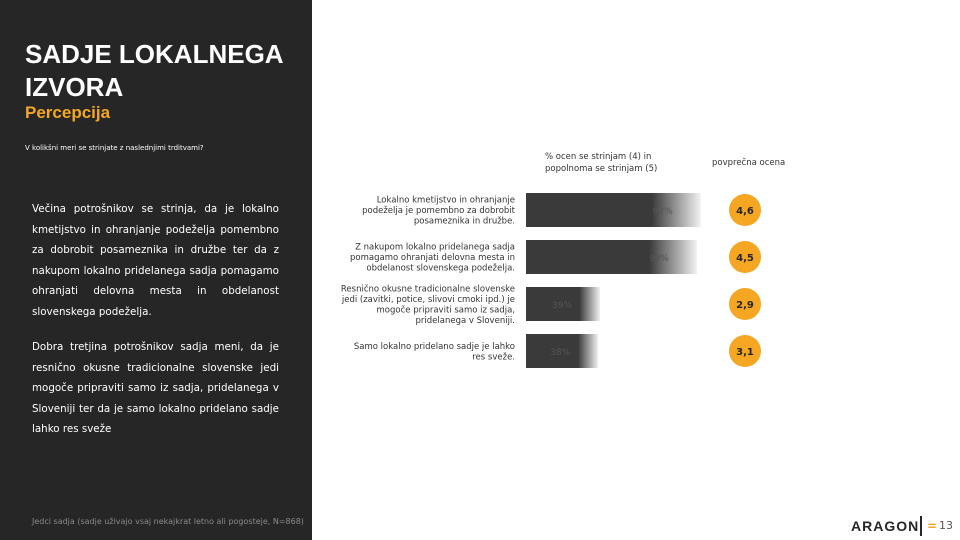  What do you see at coordinates (749, 163) in the screenshot?
I see `average-column-header: povprečna ocena` at bounding box center [749, 163].